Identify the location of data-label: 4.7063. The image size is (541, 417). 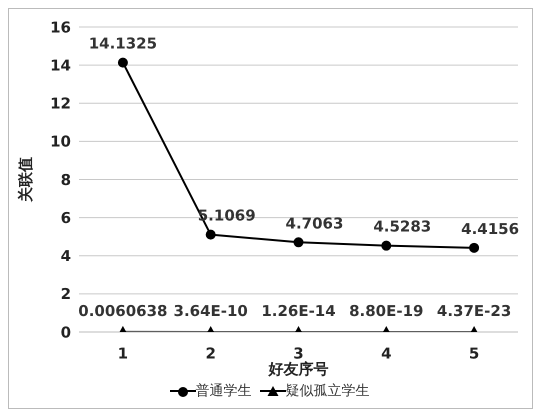
(315, 223).